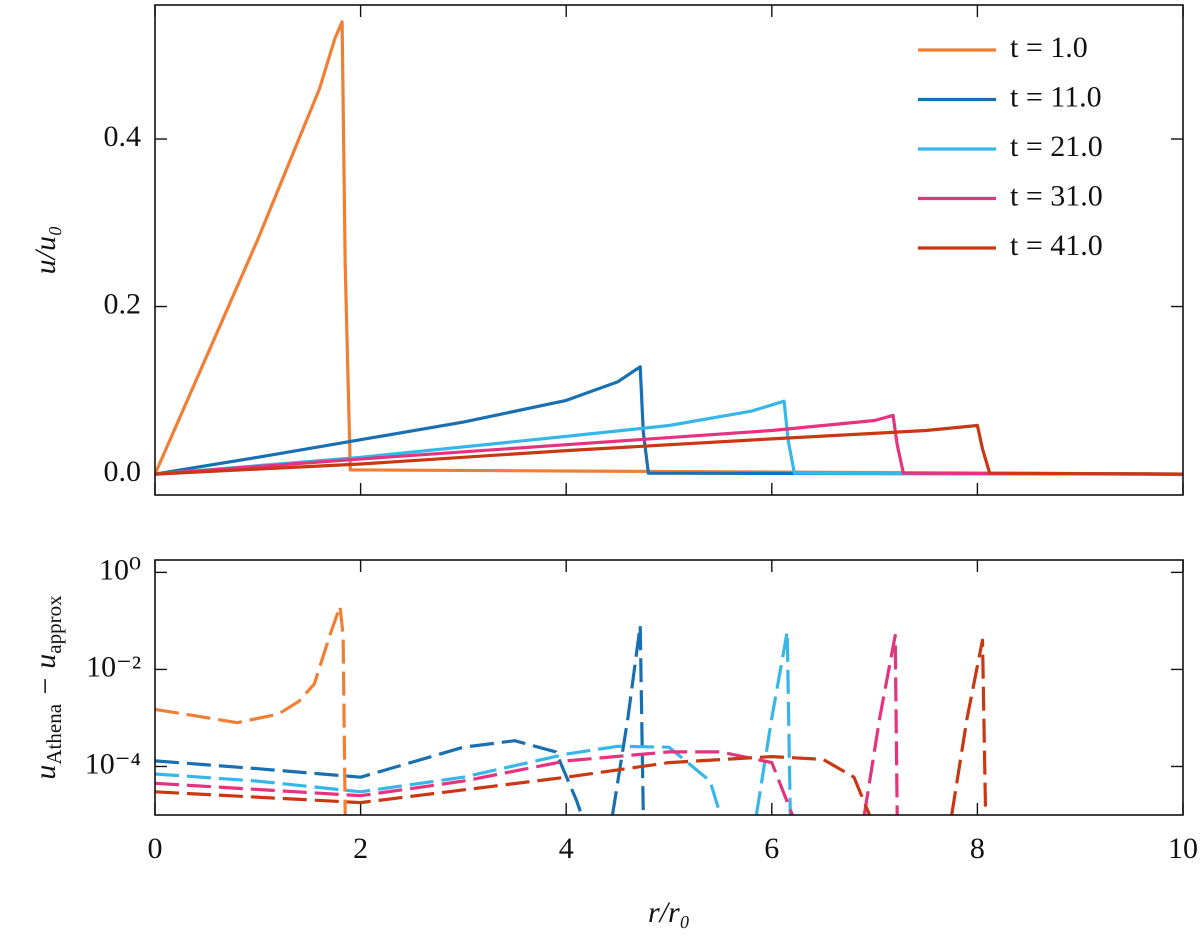 The image size is (1200, 938). I want to click on y-axis-label-part: approx, so click(54, 624).